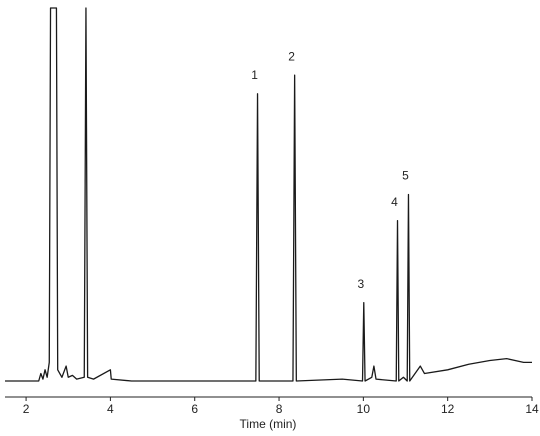 The height and width of the screenshot is (436, 540). I want to click on peak-label: 1, so click(254, 75).